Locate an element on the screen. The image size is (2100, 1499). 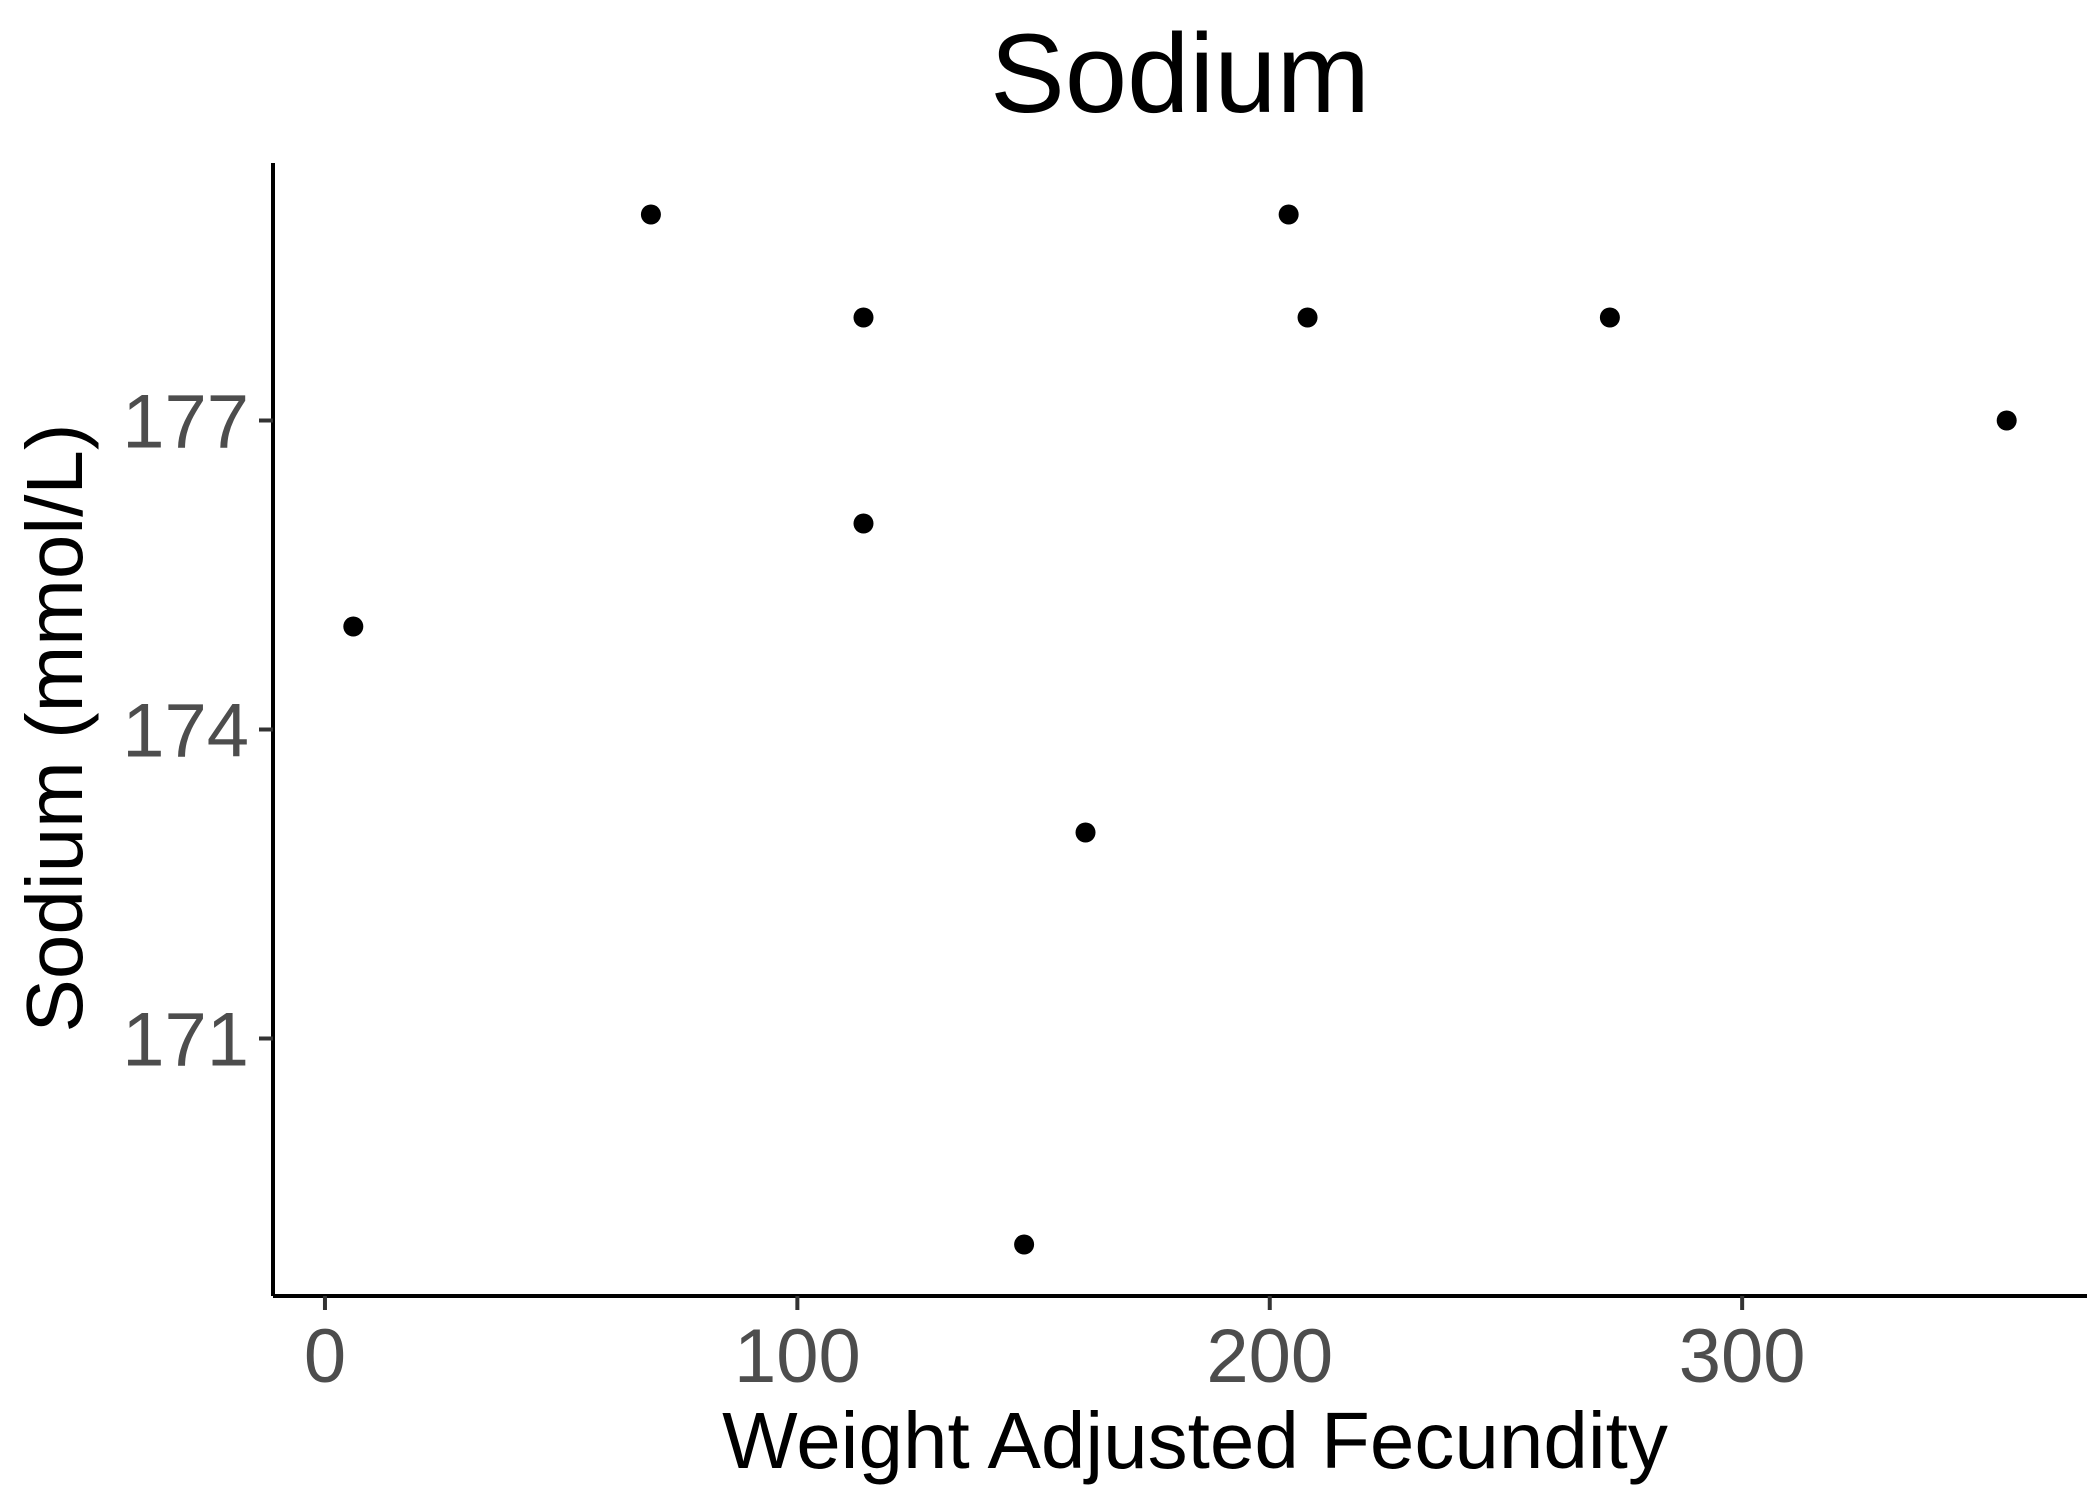
chart-title: Sodium is located at coordinates (1180, 73).